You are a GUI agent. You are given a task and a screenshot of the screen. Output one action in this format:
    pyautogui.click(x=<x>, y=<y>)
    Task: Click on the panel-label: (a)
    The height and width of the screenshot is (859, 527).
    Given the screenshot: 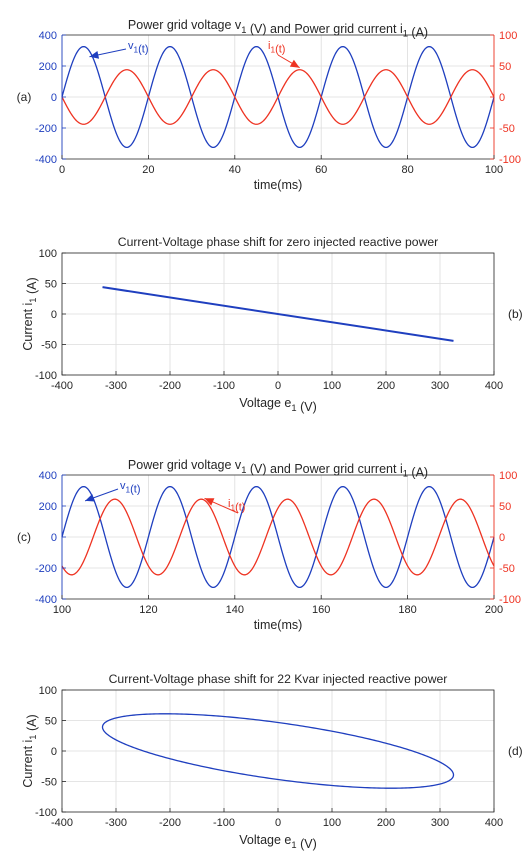 What is the action you would take?
    pyautogui.click(x=24, y=97)
    